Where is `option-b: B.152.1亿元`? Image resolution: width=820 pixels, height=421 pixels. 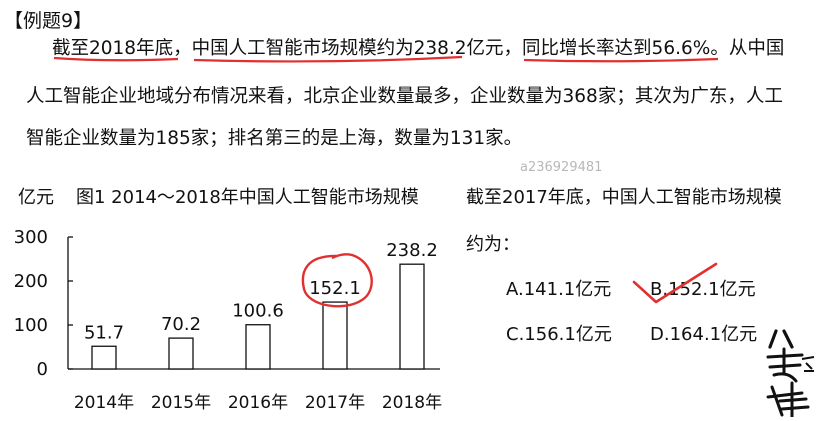 option-b: B.152.1亿元 is located at coordinates (703, 289).